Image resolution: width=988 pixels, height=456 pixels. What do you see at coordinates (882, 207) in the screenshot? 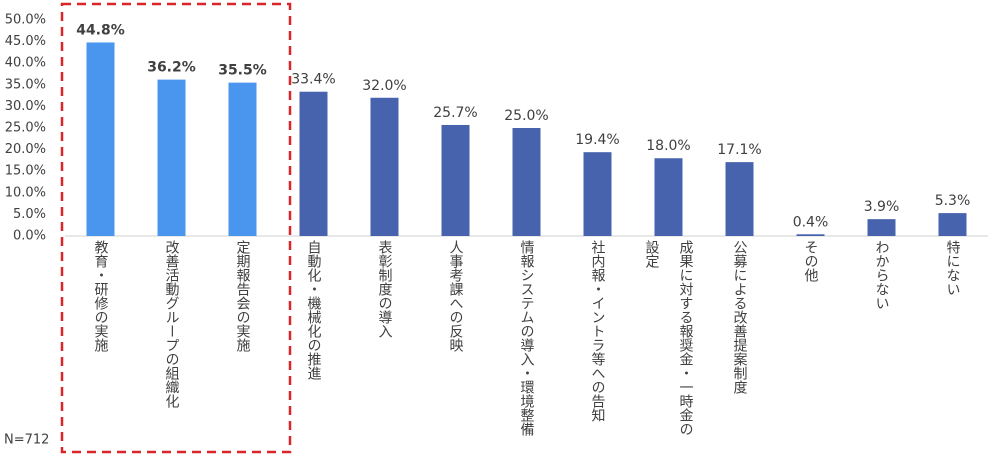
I see `value-label: 3.9%` at bounding box center [882, 207].